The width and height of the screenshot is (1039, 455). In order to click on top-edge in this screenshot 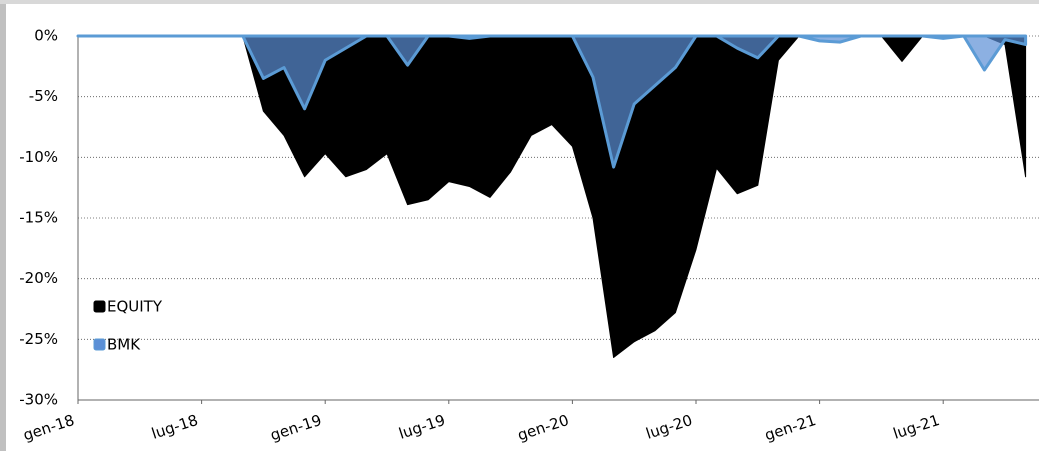, I will do `click(519, 2)`.